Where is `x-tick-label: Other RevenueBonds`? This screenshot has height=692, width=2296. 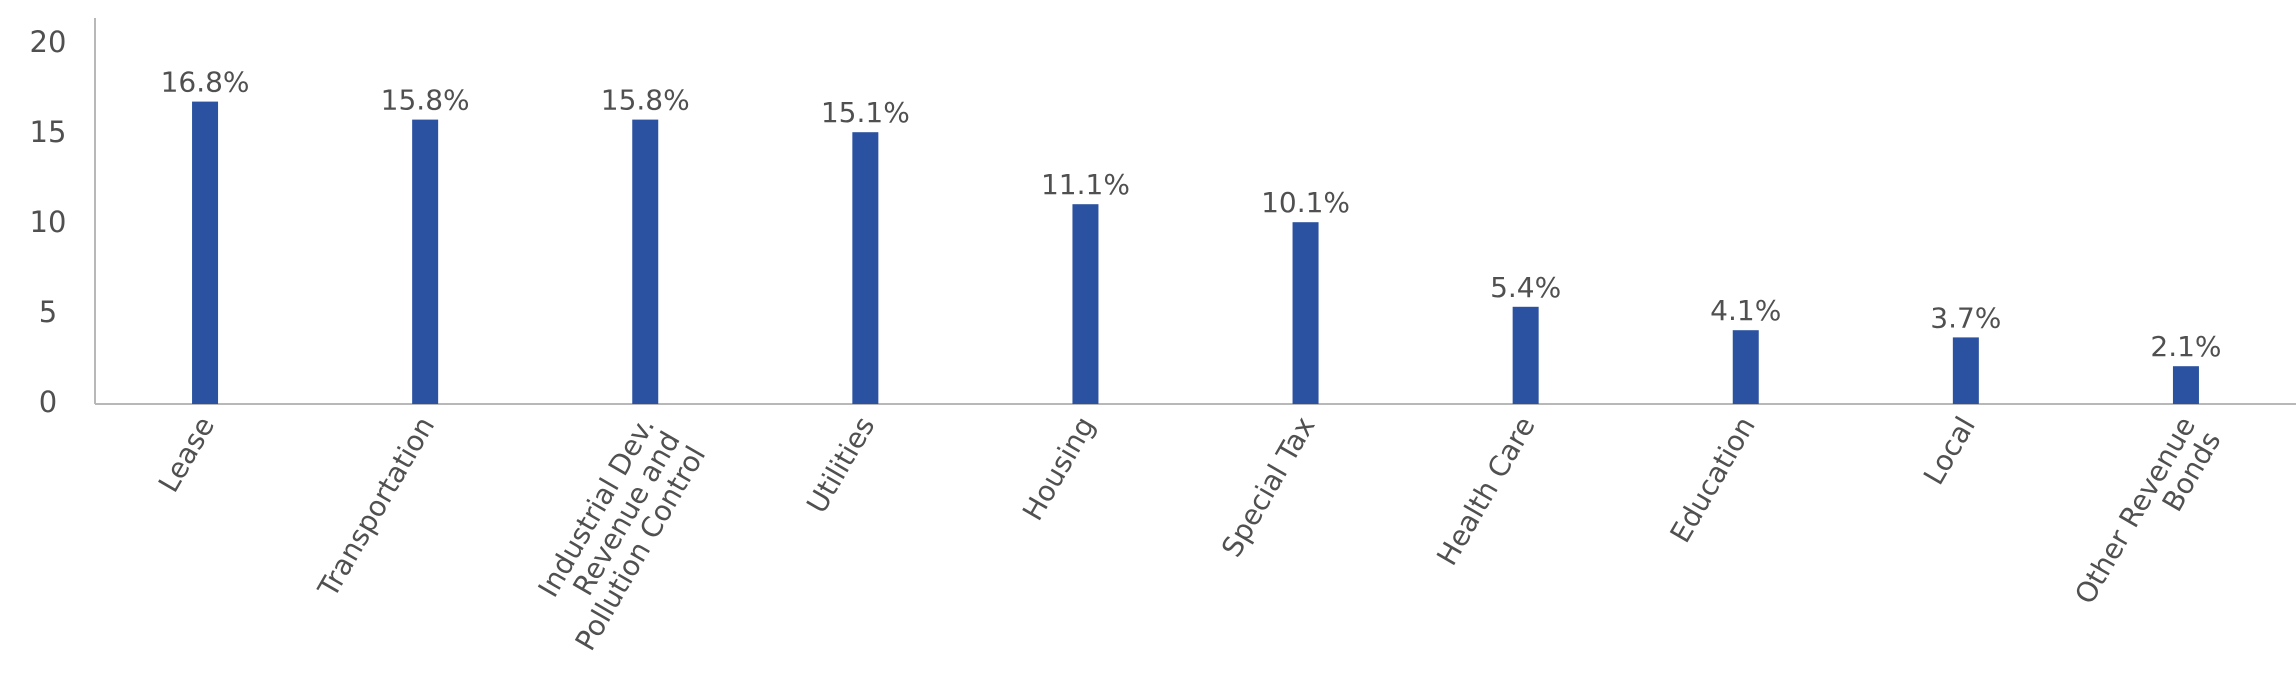 x-tick-label: Other RevenueBonds is located at coordinates (2147, 517).